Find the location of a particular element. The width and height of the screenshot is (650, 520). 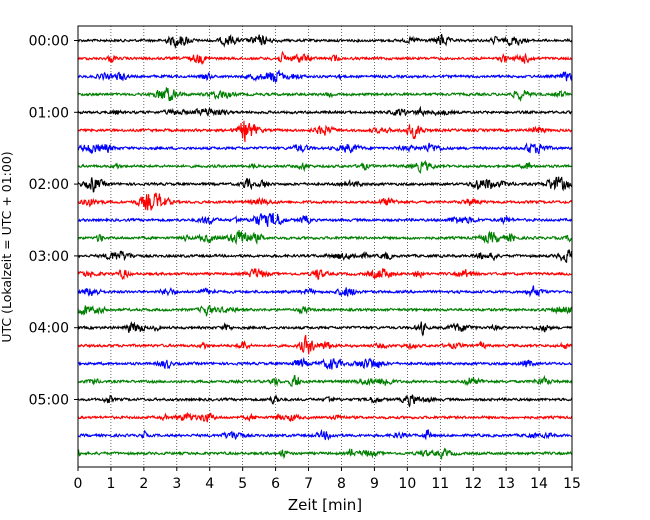

x-tick-label: 4 is located at coordinates (209, 484).